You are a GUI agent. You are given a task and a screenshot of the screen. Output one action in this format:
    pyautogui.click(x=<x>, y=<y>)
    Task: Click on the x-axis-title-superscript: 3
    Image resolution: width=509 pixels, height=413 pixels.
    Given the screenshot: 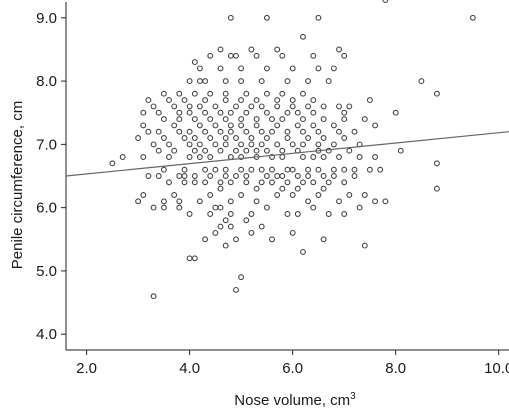 What is the action you would take?
    pyautogui.click(x=353, y=396)
    